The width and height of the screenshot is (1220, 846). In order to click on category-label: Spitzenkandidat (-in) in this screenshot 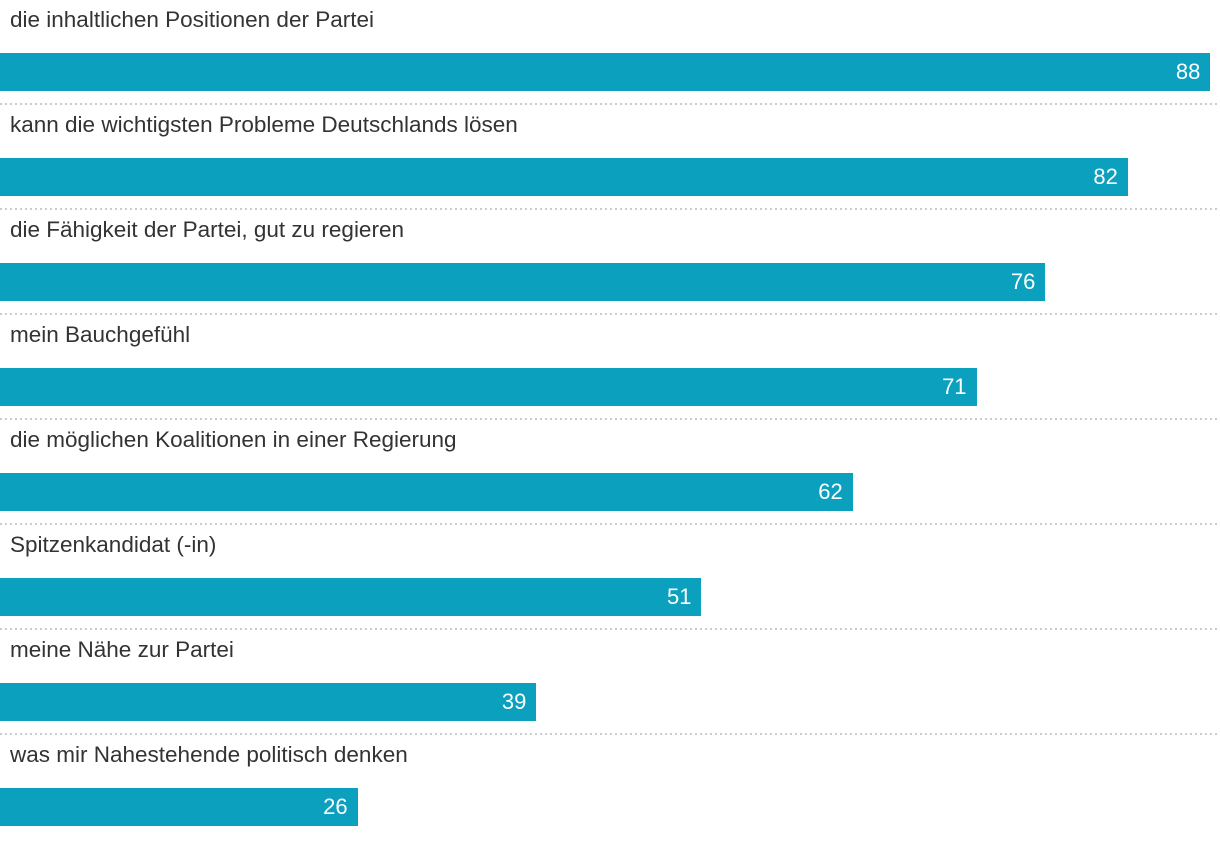, I will do `click(113, 544)`.